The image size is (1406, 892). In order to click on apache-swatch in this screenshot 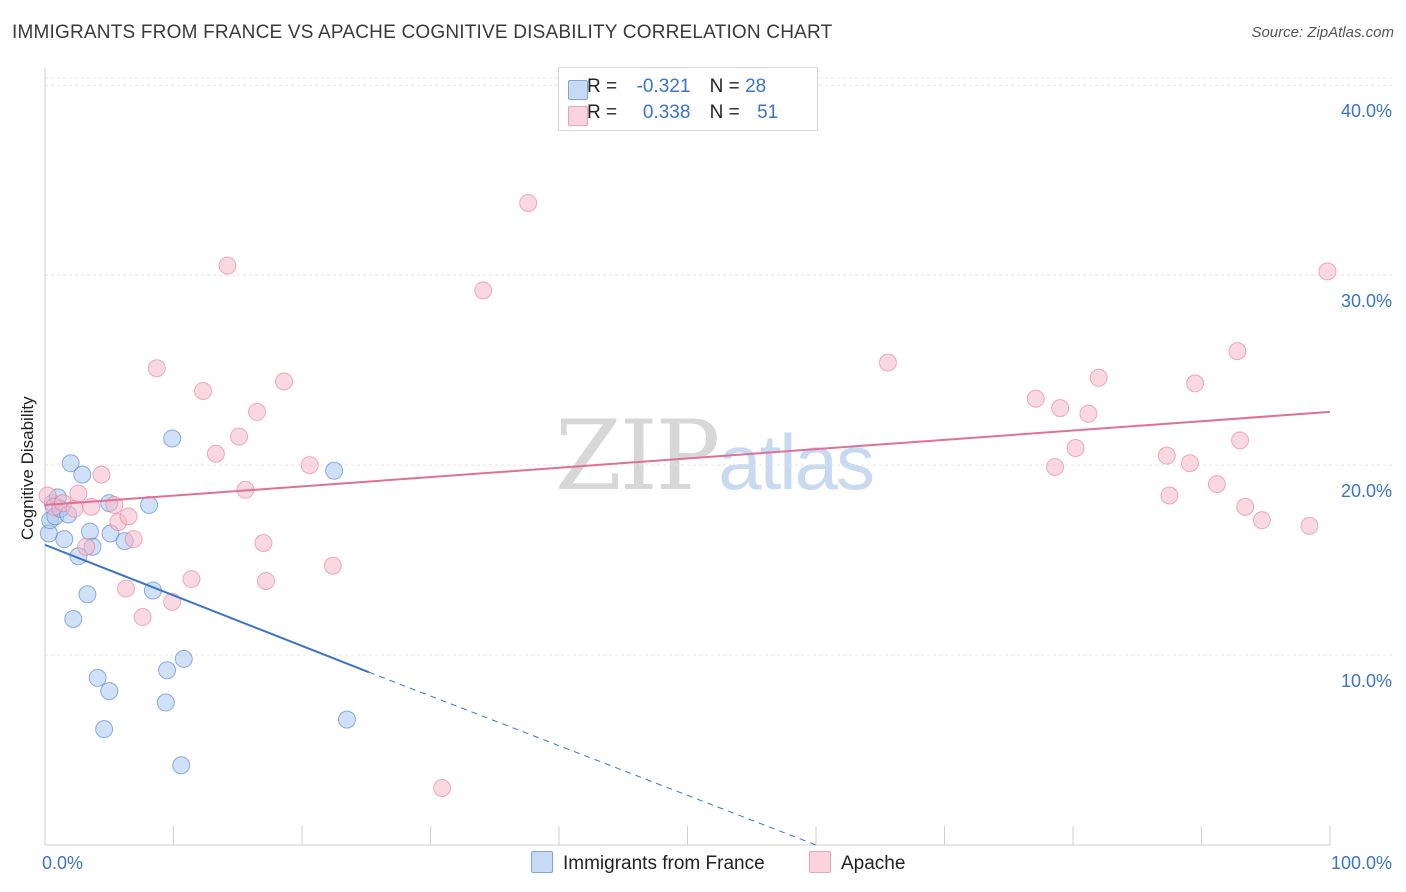, I will do `click(578, 116)`.